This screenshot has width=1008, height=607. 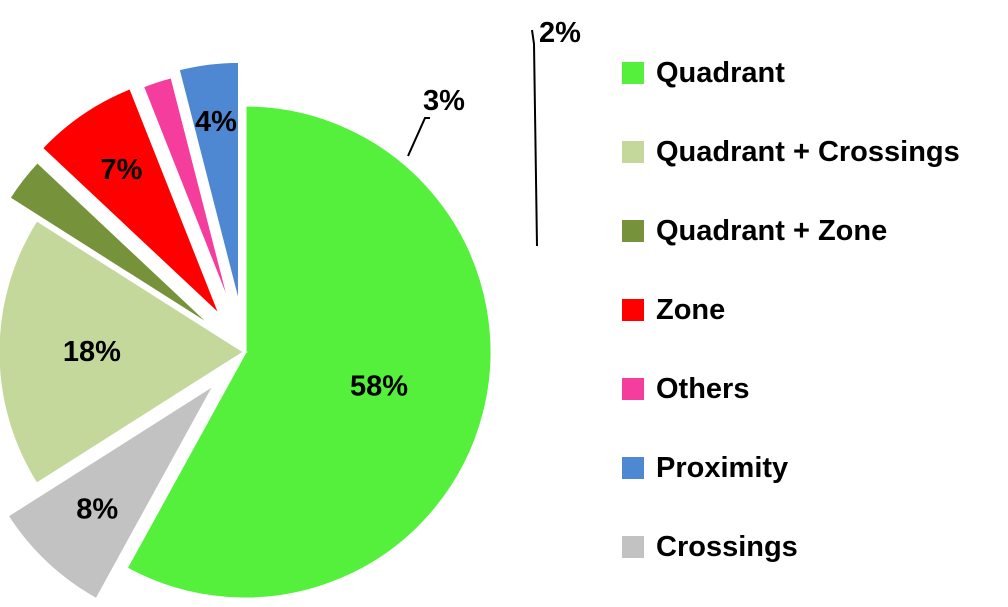 I want to click on legend-label: Crossings, so click(x=727, y=547).